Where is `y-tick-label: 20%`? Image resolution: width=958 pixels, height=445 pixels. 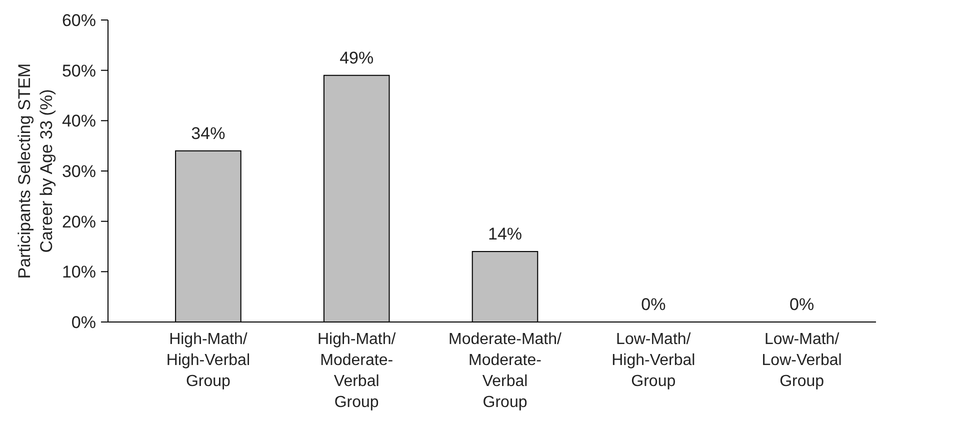 y-tick-label: 20% is located at coordinates (79, 222).